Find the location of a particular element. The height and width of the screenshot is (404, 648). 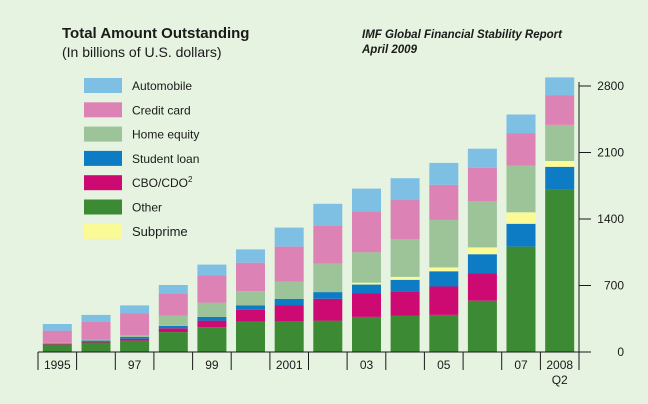

bar-segment-automobile-2006 is located at coordinates (482, 158).